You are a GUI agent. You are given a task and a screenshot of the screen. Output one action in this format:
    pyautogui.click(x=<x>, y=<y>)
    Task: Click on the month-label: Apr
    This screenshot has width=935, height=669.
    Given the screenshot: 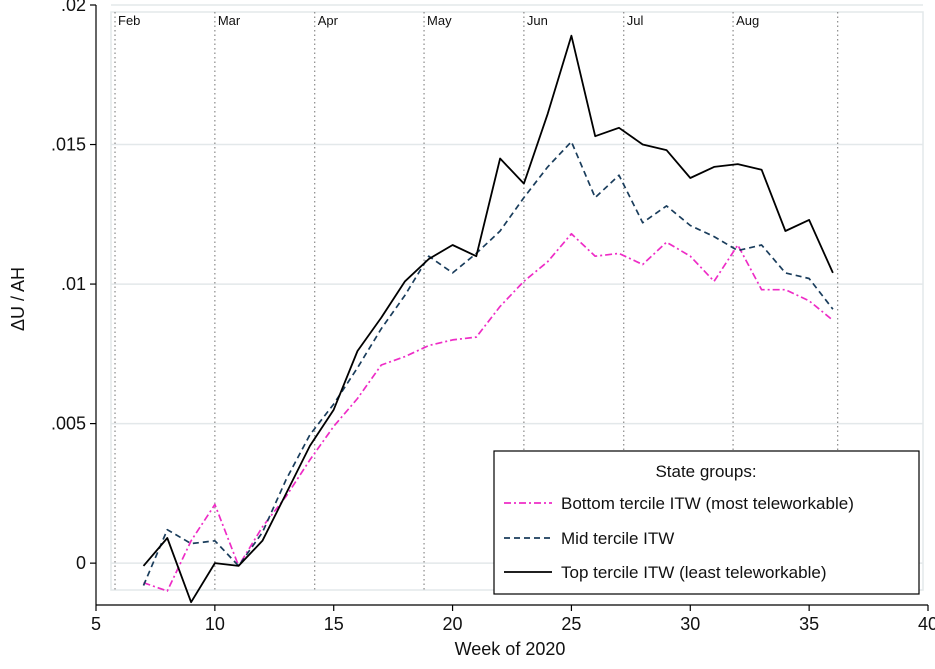 What is the action you would take?
    pyautogui.click(x=328, y=20)
    